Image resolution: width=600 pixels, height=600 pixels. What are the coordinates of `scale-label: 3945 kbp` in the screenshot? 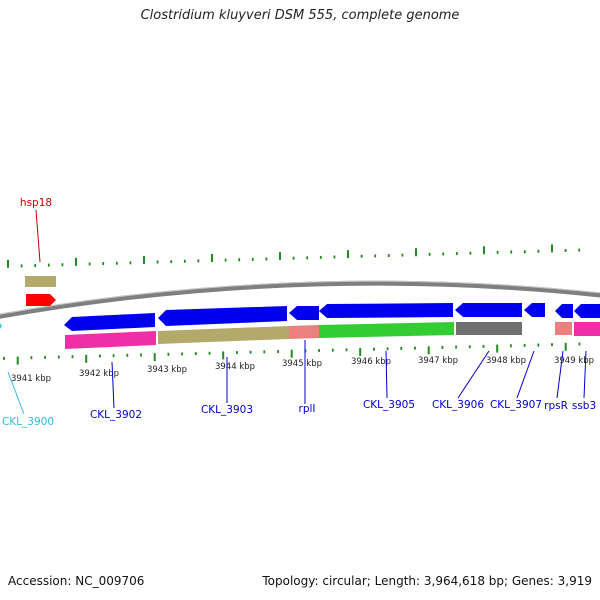 It's located at (302, 364).